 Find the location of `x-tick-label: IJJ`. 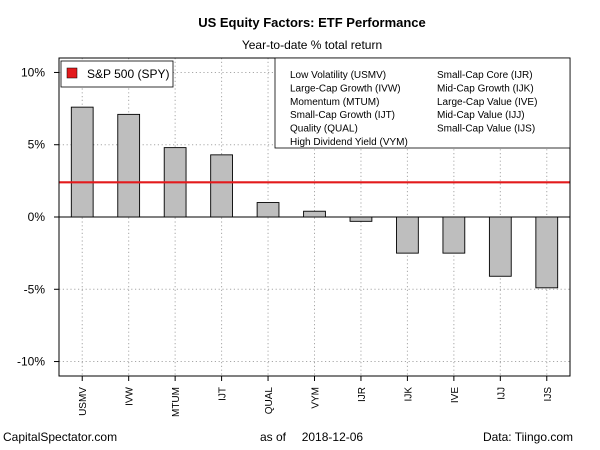

x-tick-label: IJJ is located at coordinates (501, 393).